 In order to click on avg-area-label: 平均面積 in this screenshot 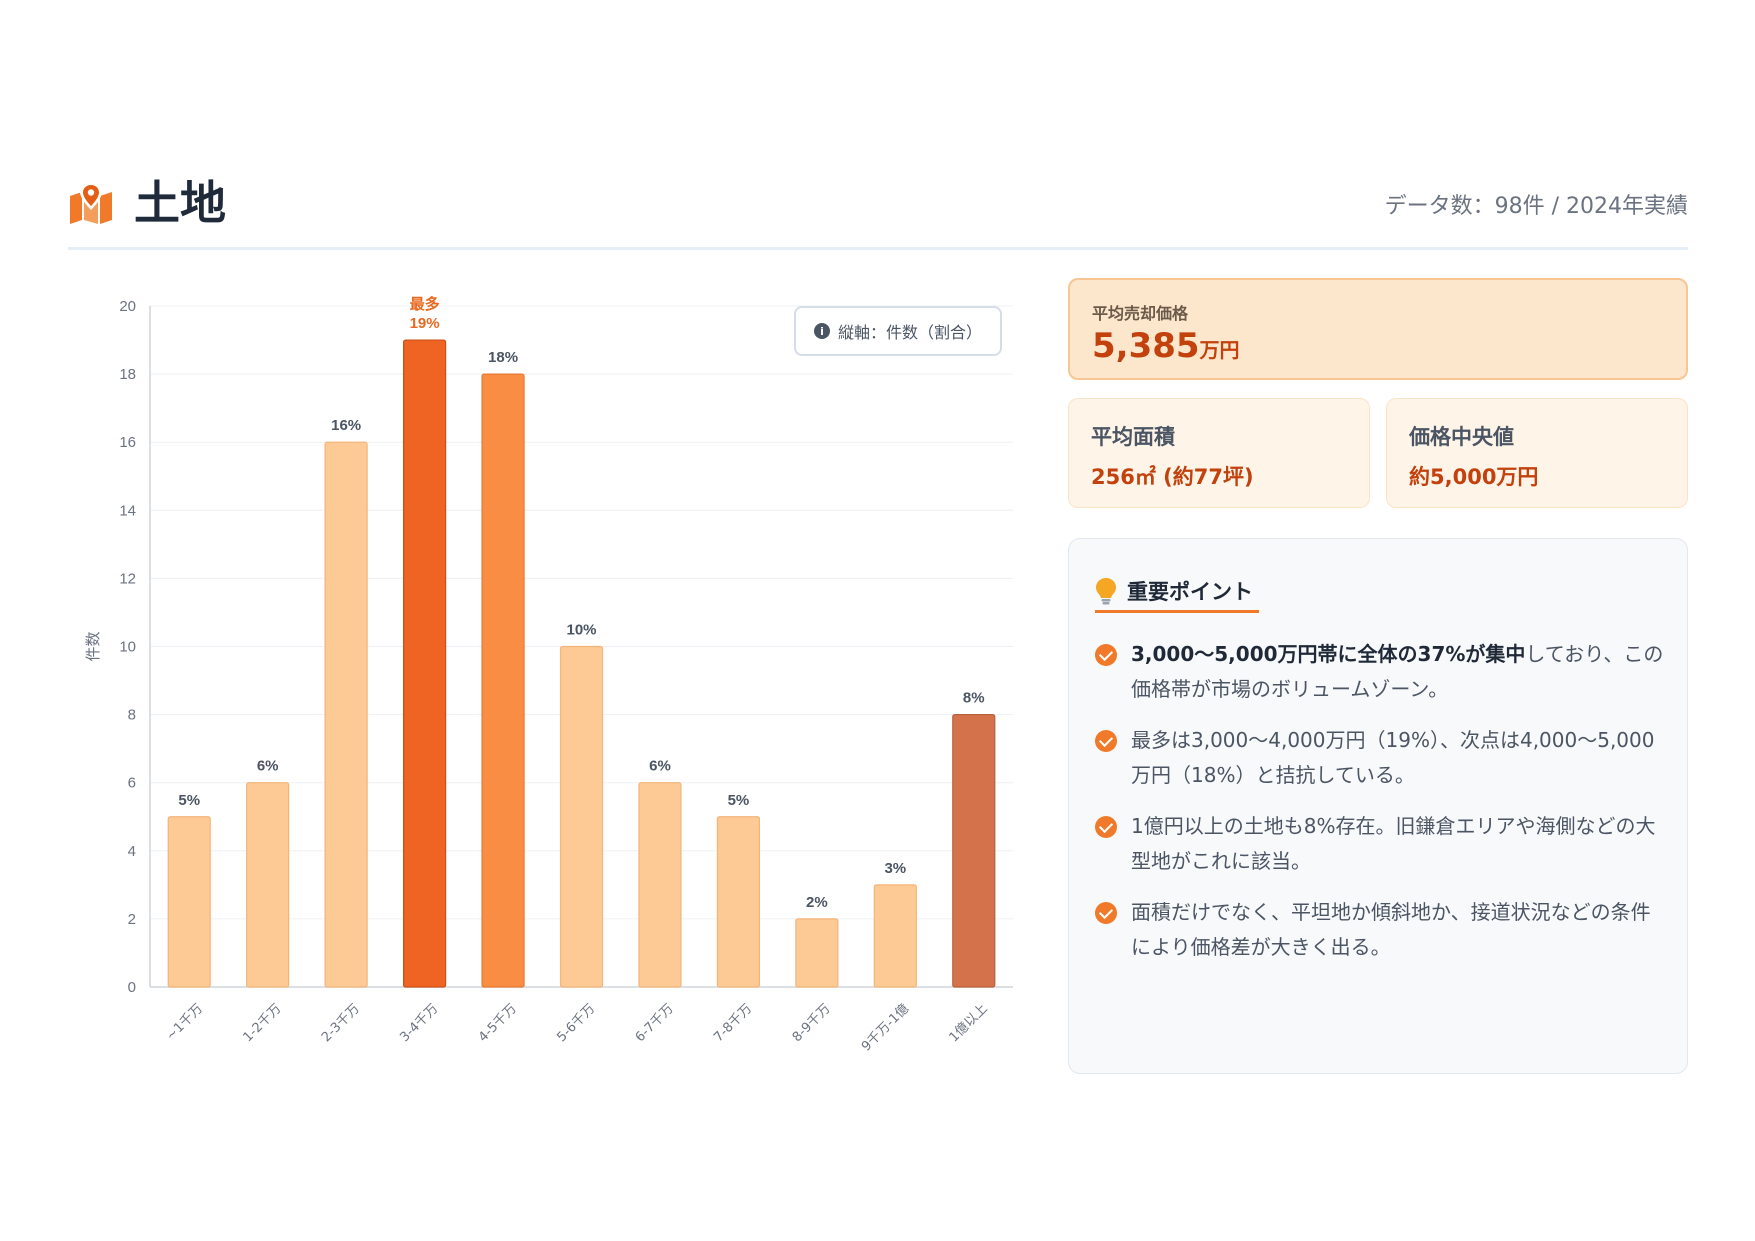, I will do `click(1133, 437)`.